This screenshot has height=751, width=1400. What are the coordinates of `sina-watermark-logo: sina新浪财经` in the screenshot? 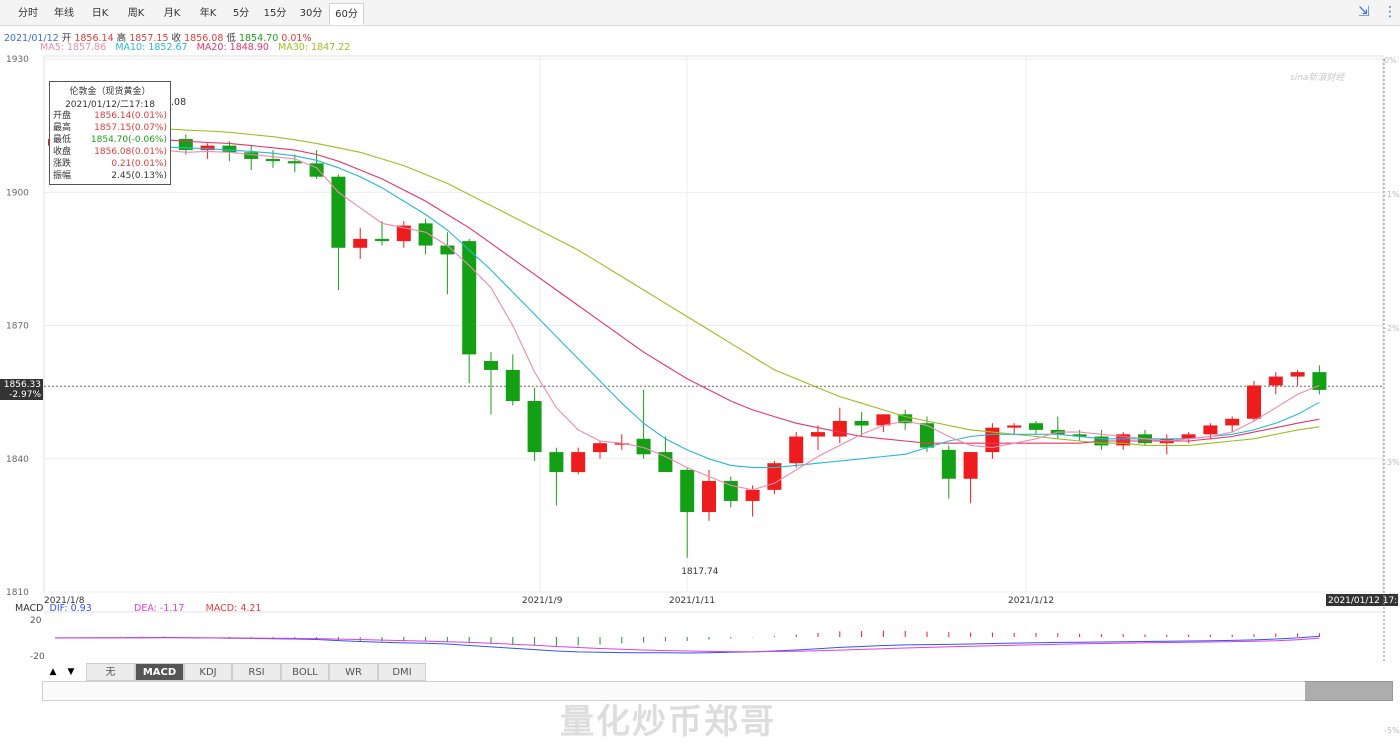 It's located at (1317, 78).